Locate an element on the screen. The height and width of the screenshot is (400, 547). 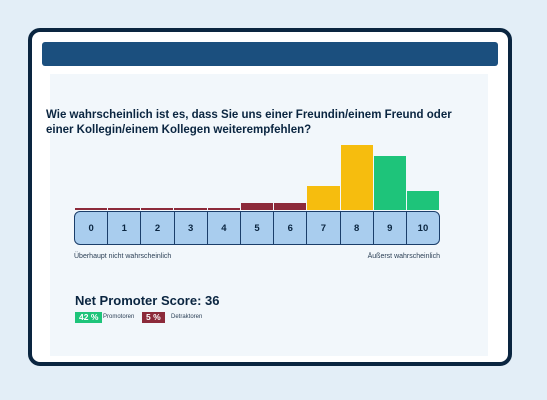
scale-option-0: 0 is located at coordinates (92, 228).